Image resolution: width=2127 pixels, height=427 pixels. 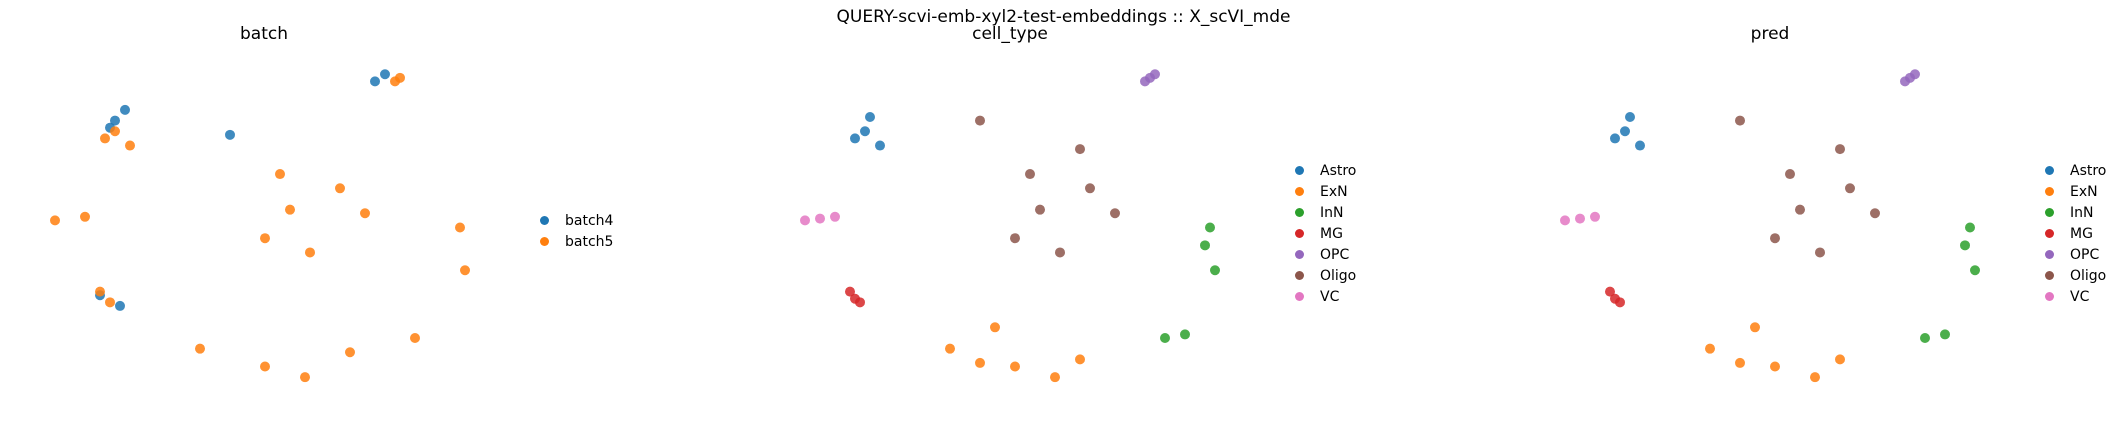 What do you see at coordinates (1325, 191) in the screenshot?
I see `legend-item-exn: ExN` at bounding box center [1325, 191].